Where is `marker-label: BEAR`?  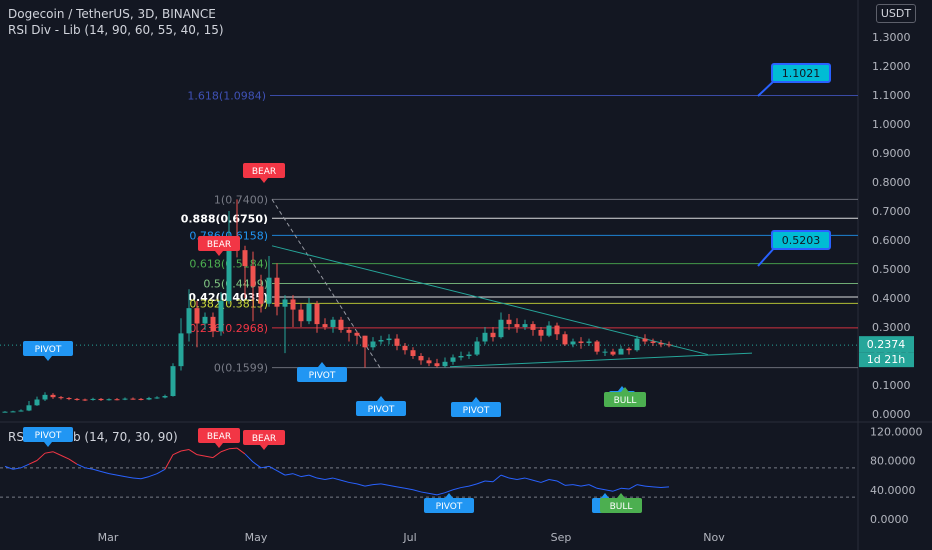
marker-label: BEAR is located at coordinates (264, 172).